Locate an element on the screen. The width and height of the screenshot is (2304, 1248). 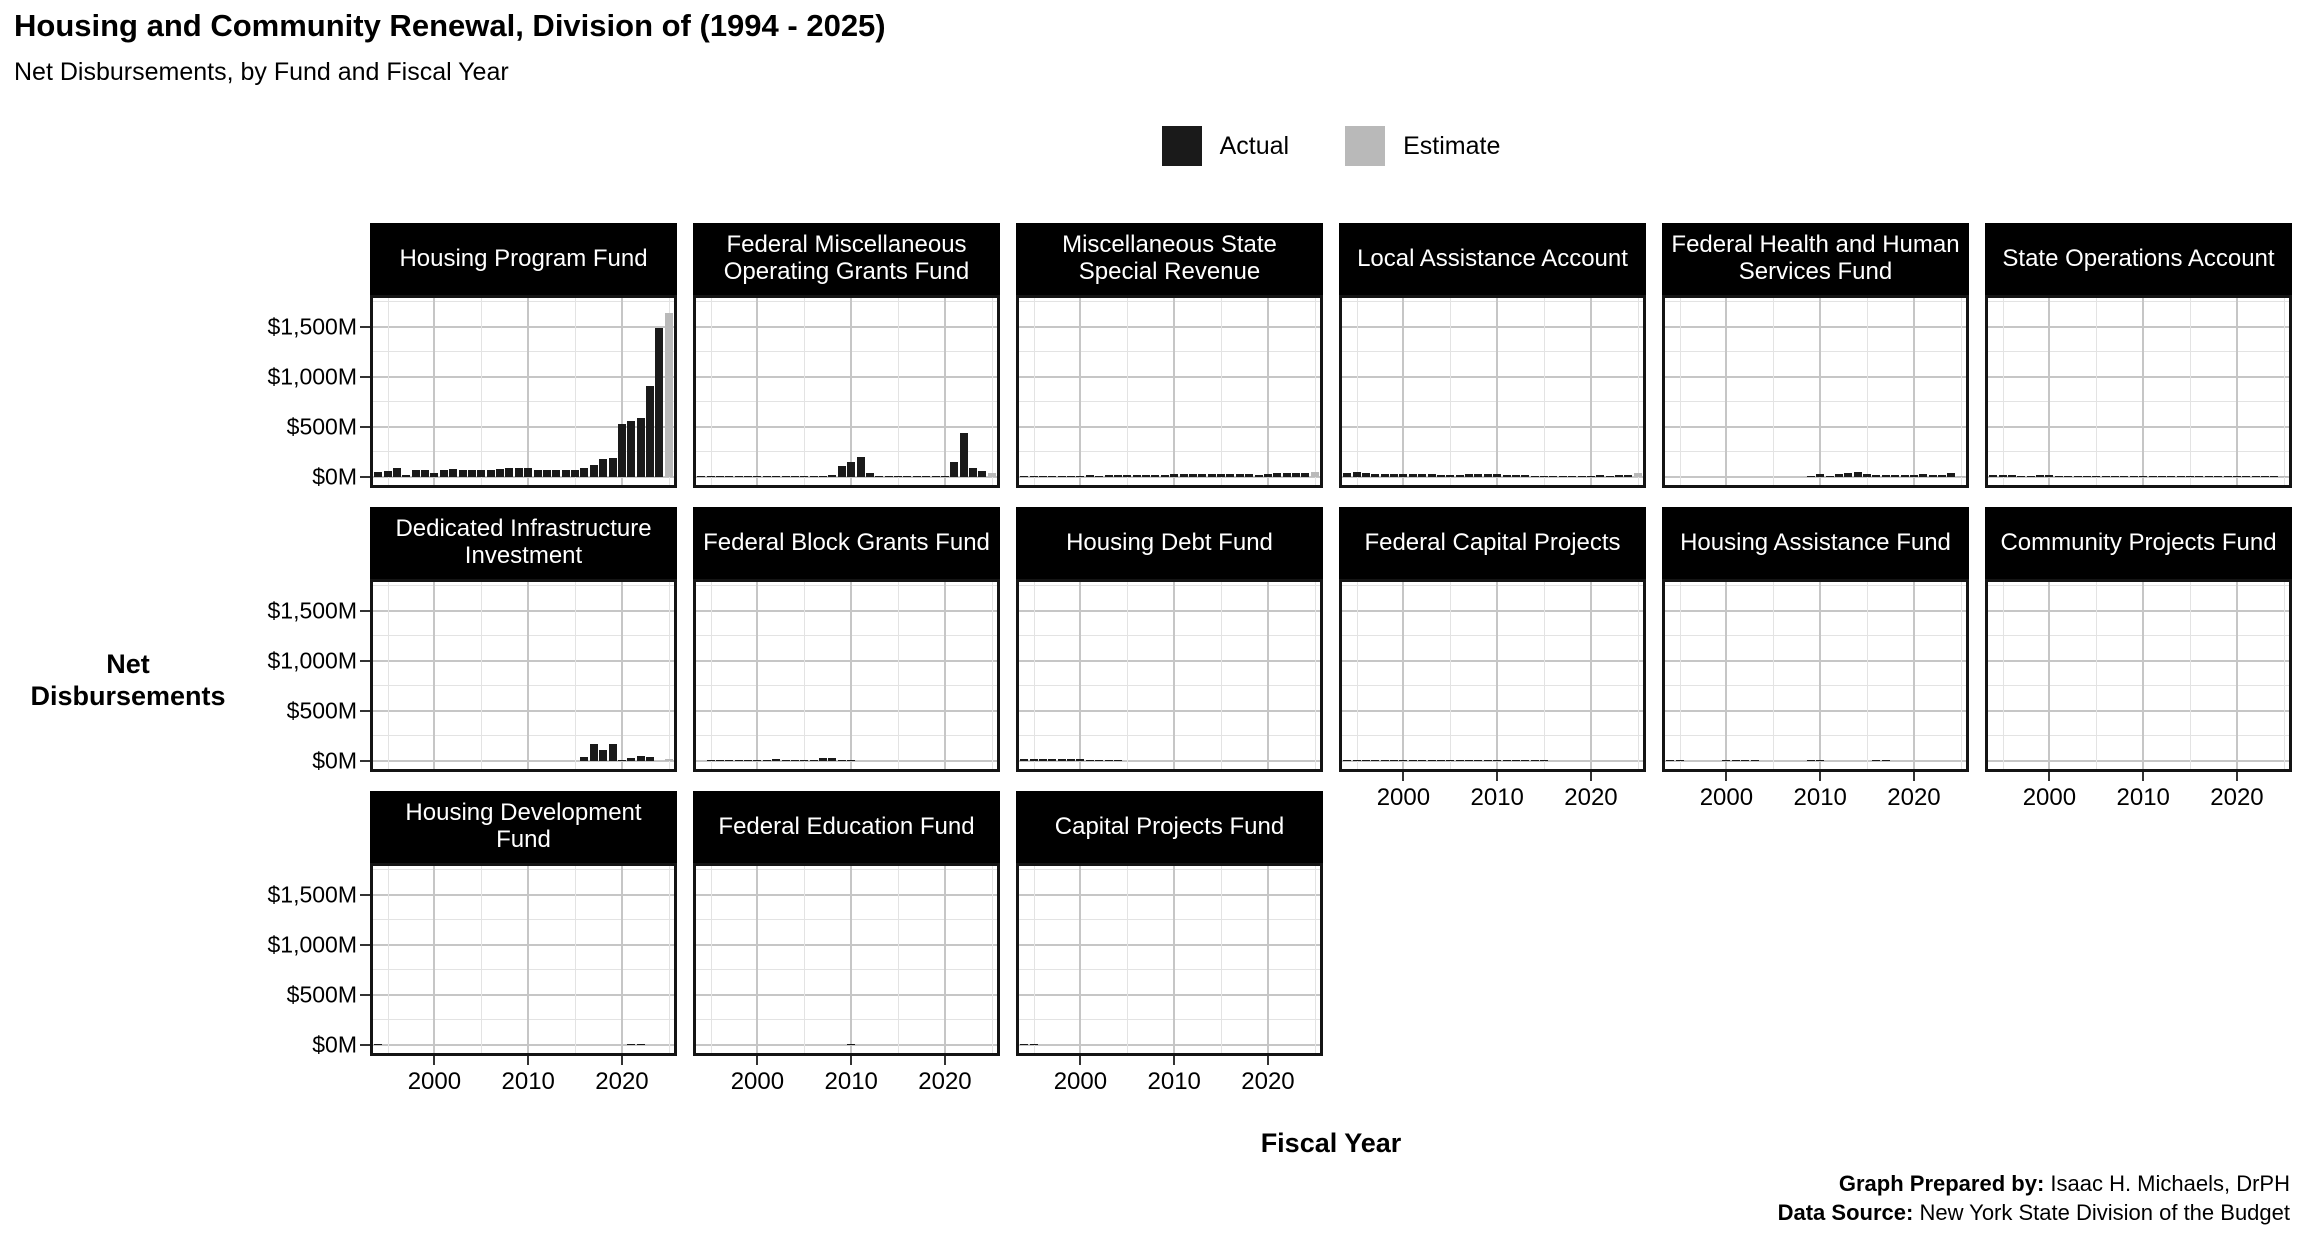
legend-item-estimate: Estimate is located at coordinates (1422, 146).